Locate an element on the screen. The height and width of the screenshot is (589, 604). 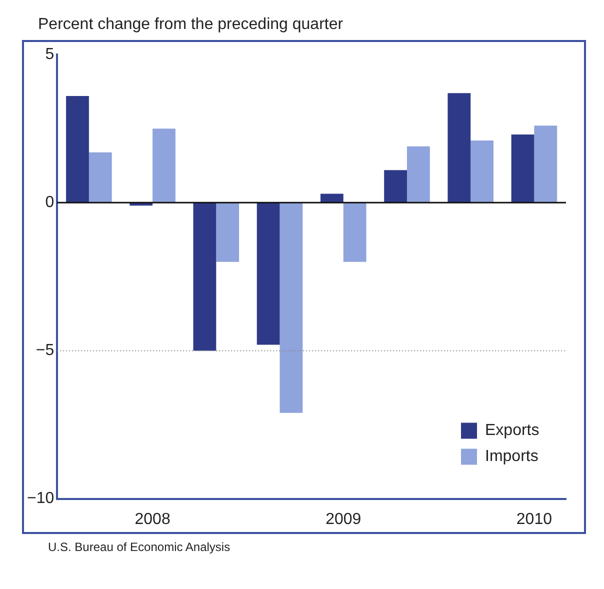
legend-label: Exports is located at coordinates (512, 431).